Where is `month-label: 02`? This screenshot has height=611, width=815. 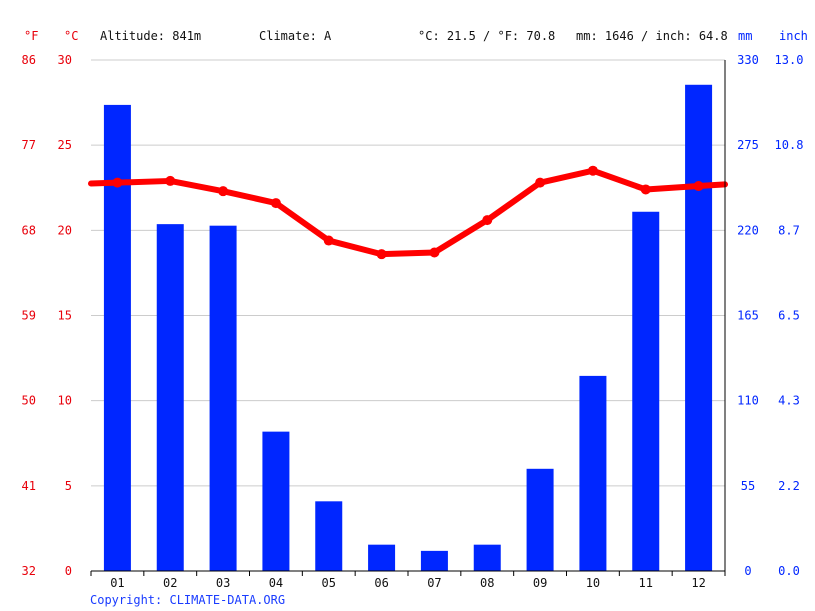 month-label: 02 is located at coordinates (170, 583).